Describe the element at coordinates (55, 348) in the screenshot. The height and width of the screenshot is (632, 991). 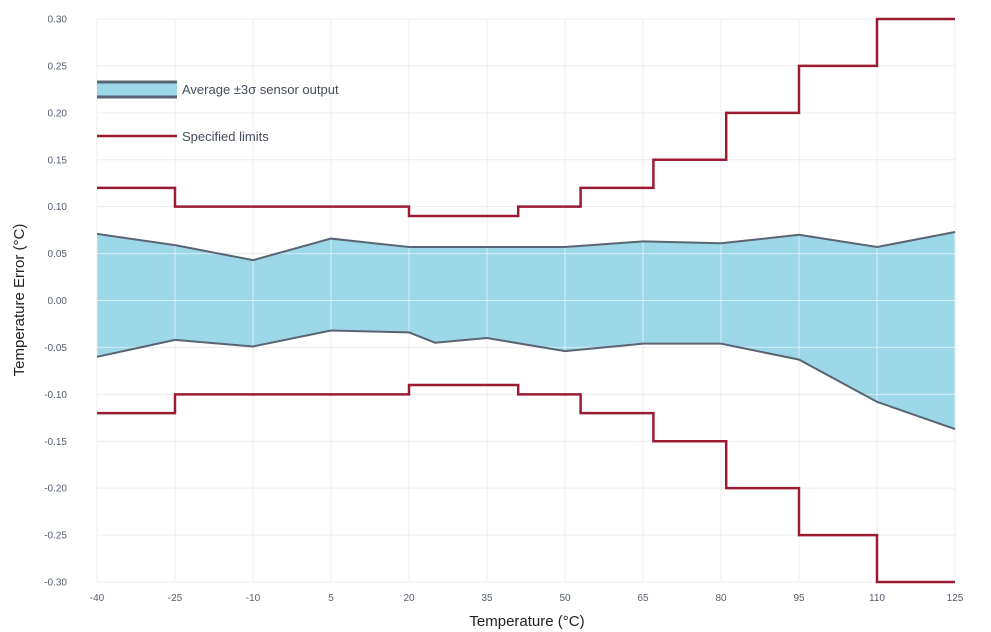
I see `y-tick-label: -0.05` at that location.